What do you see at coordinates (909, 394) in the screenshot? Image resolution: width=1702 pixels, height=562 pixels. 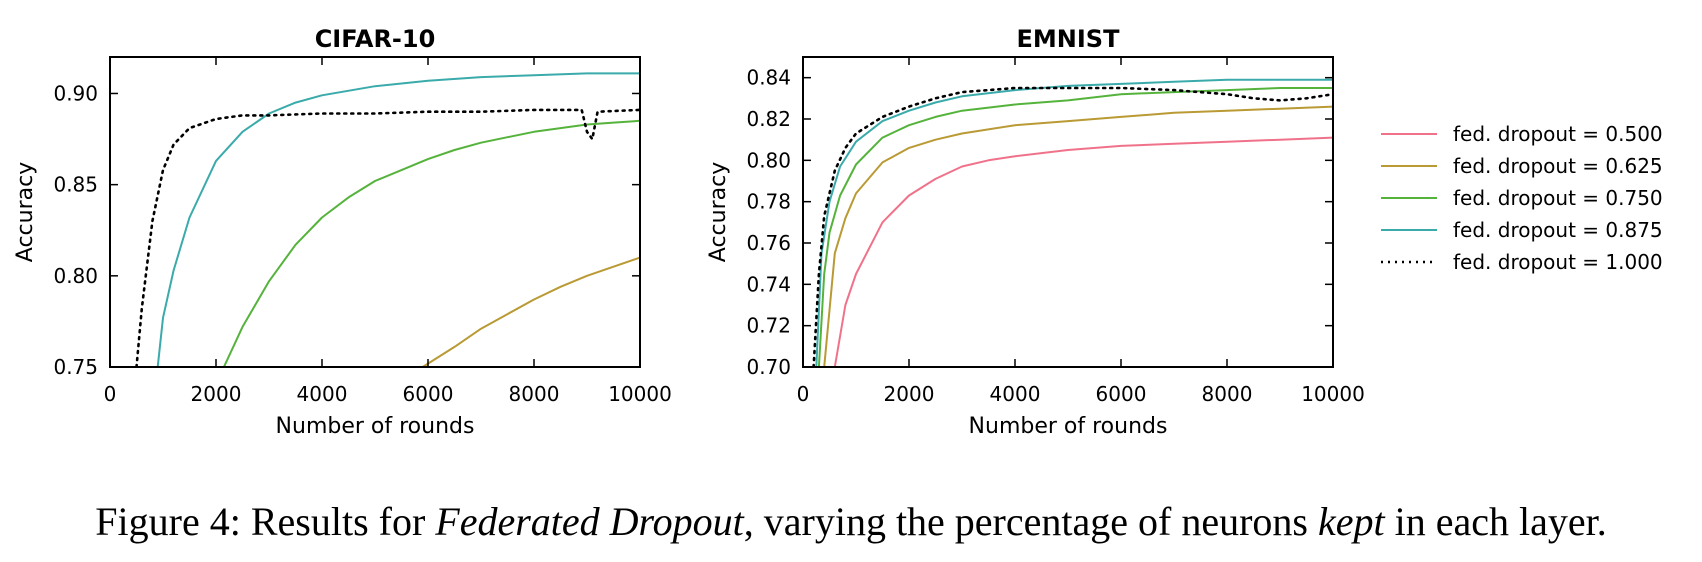 I see `emnist-xtick-label: 2000` at bounding box center [909, 394].